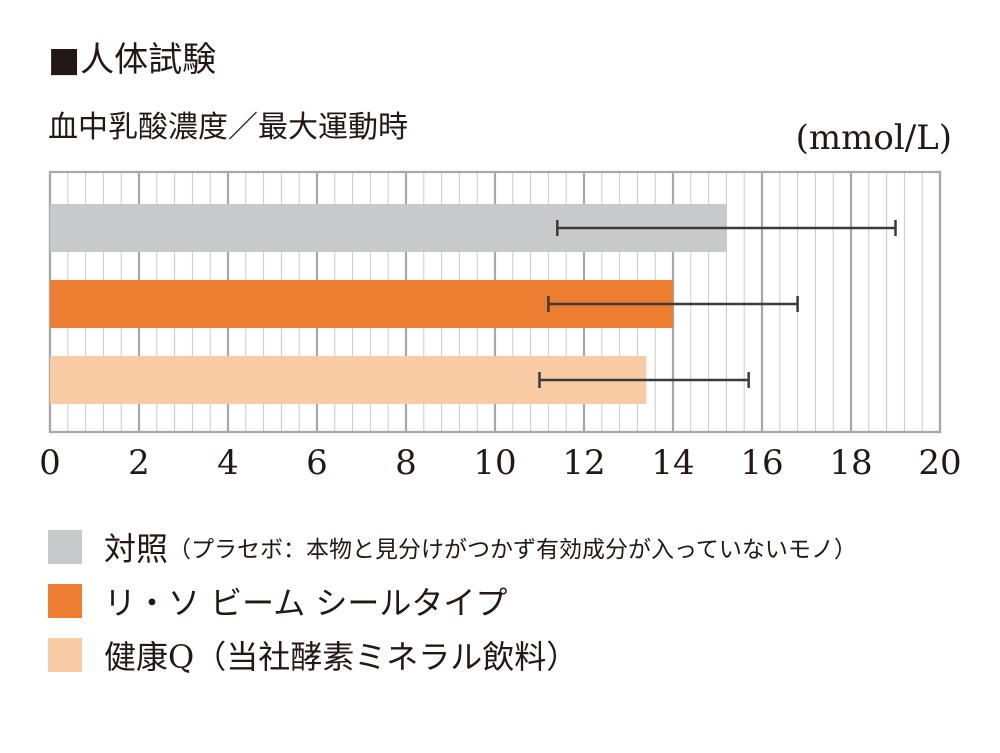  I want to click on chart-subtitle: 血中乳酸濃度／最大運動時, so click(228, 127).